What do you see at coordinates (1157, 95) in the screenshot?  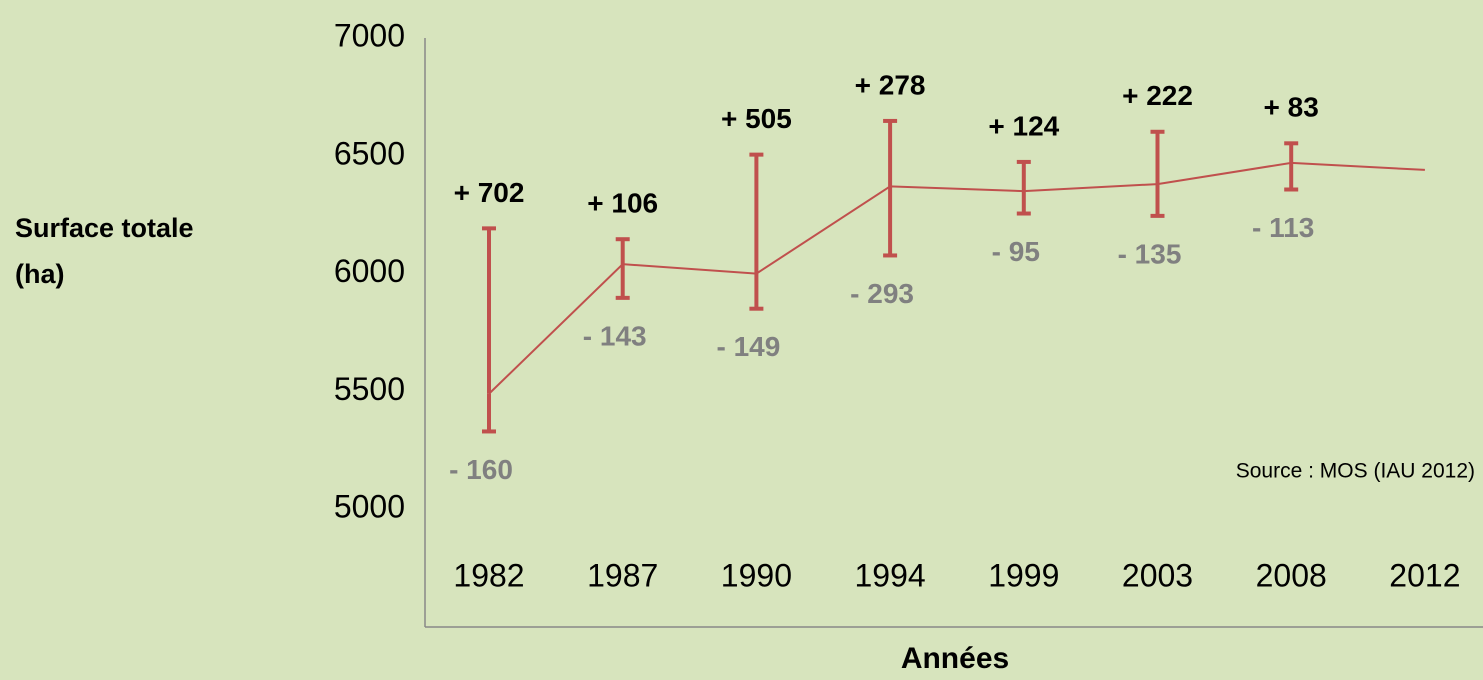 I see `error-plus-label: + 222` at bounding box center [1157, 95].